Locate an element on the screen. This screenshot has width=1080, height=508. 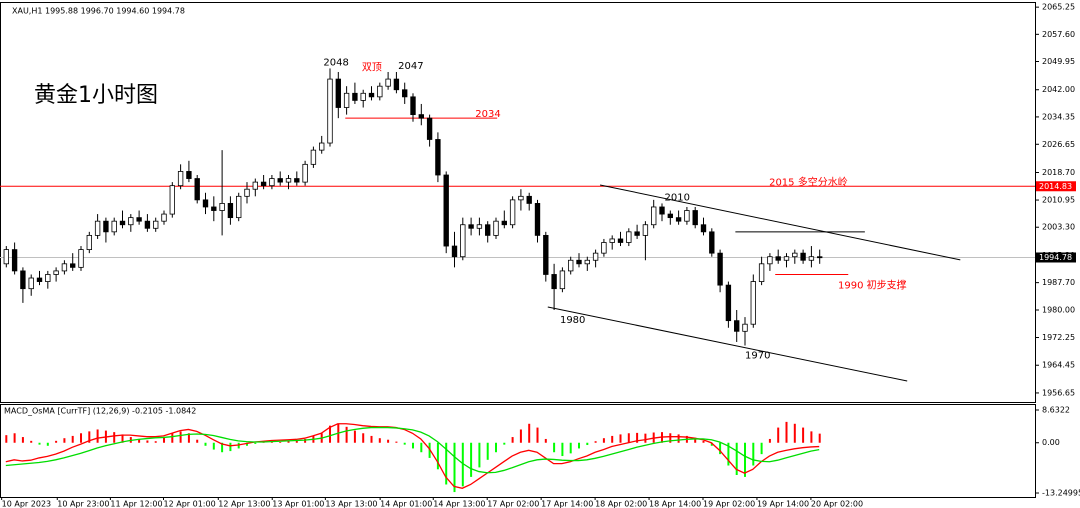
x-tick-label: 12 Apr 13:00 is located at coordinates (244, 504).